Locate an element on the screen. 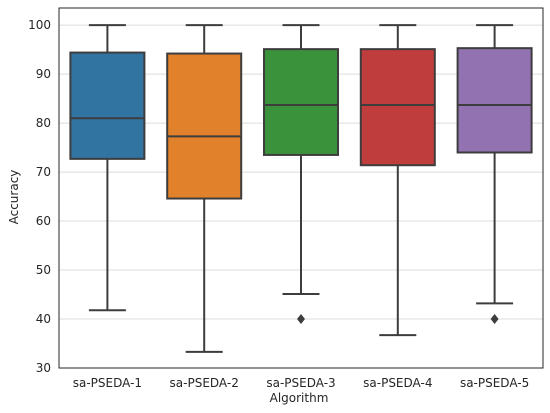 The width and height of the screenshot is (550, 413). y-tick-label: 70 is located at coordinates (43, 172).